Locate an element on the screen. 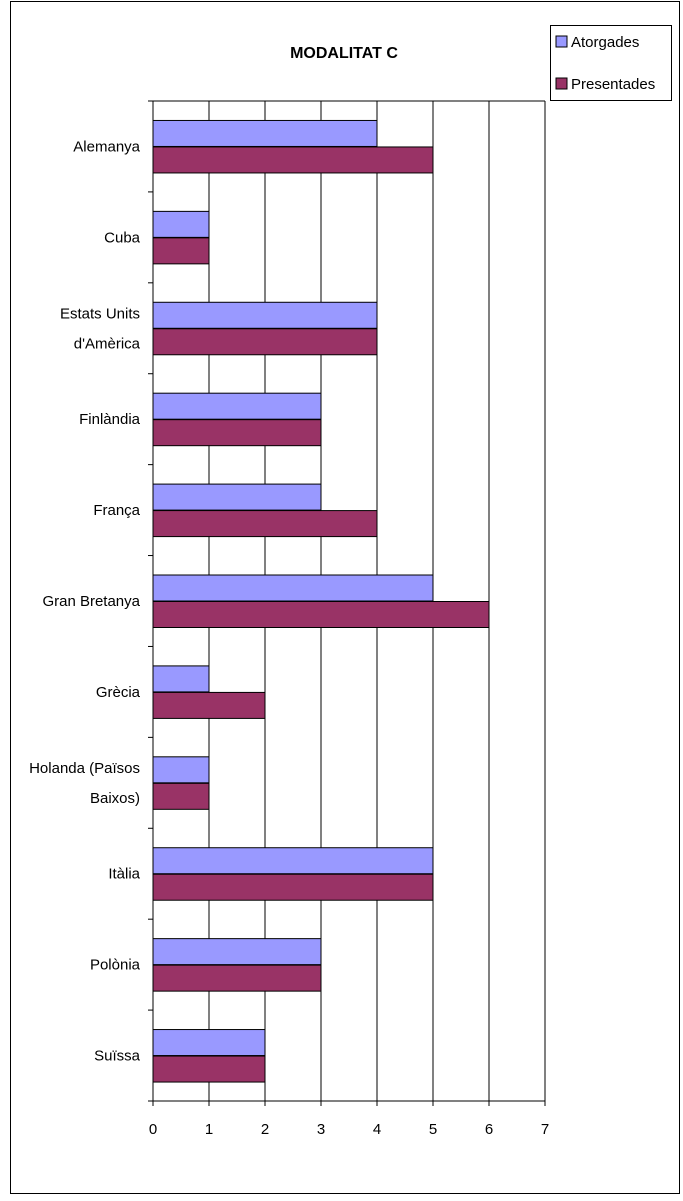 This screenshot has height=1201, width=683. category-label-line: d'Amèrica is located at coordinates (107, 343).